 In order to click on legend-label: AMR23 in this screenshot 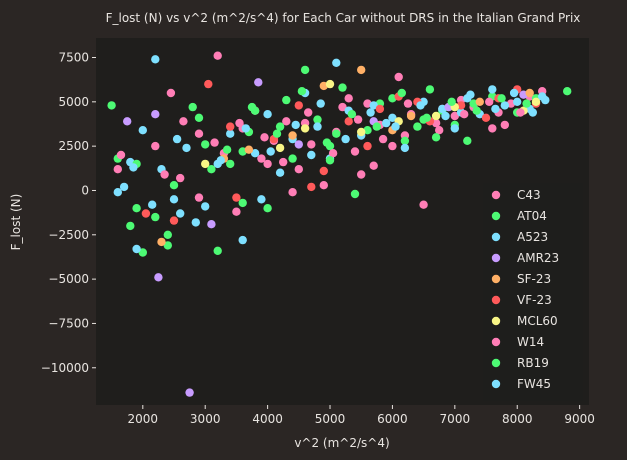, I will do `click(538, 258)`.